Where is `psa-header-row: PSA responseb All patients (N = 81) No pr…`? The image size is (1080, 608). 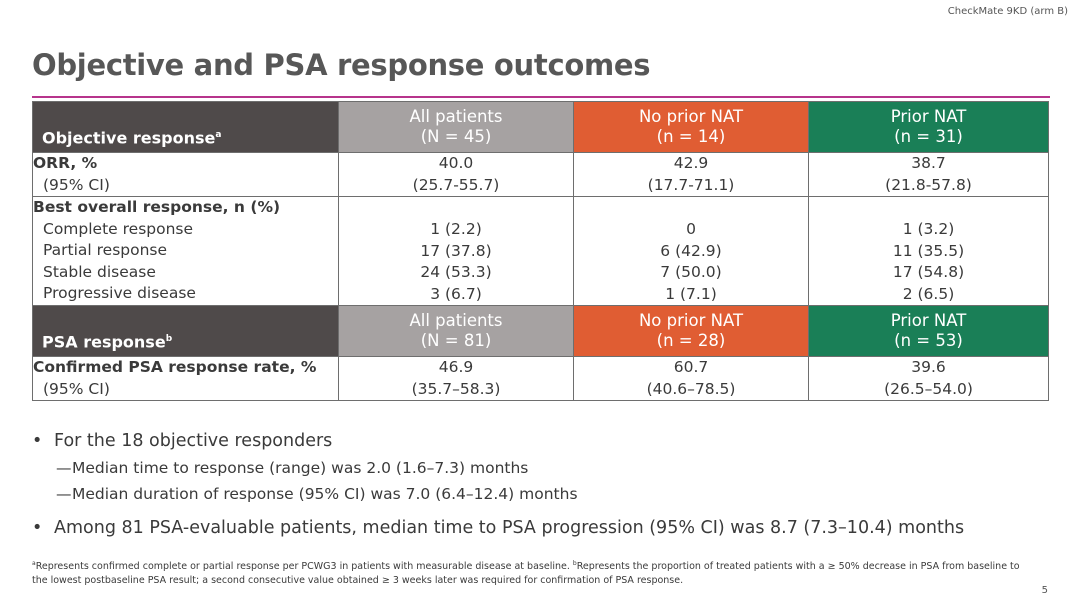
psa-header-row: PSA responseb All patients (N = 81) No pr… is located at coordinates (540, 331).